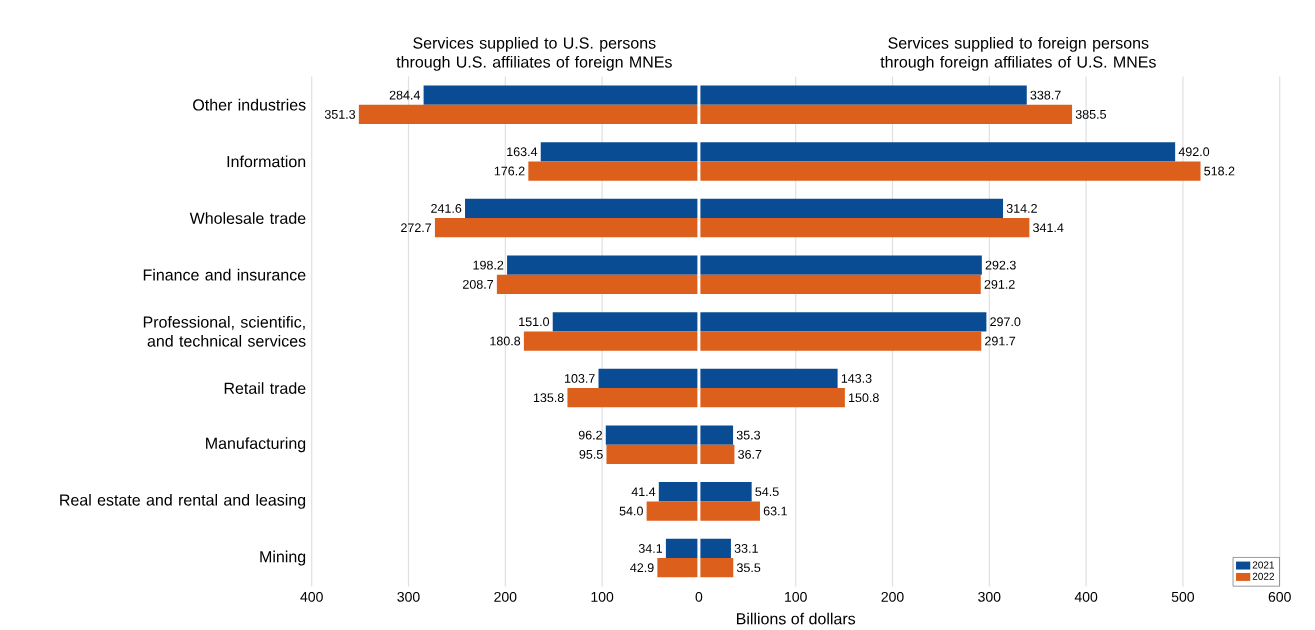 The height and width of the screenshot is (630, 1315). I want to click on data-label: 338.7, so click(1045, 95).